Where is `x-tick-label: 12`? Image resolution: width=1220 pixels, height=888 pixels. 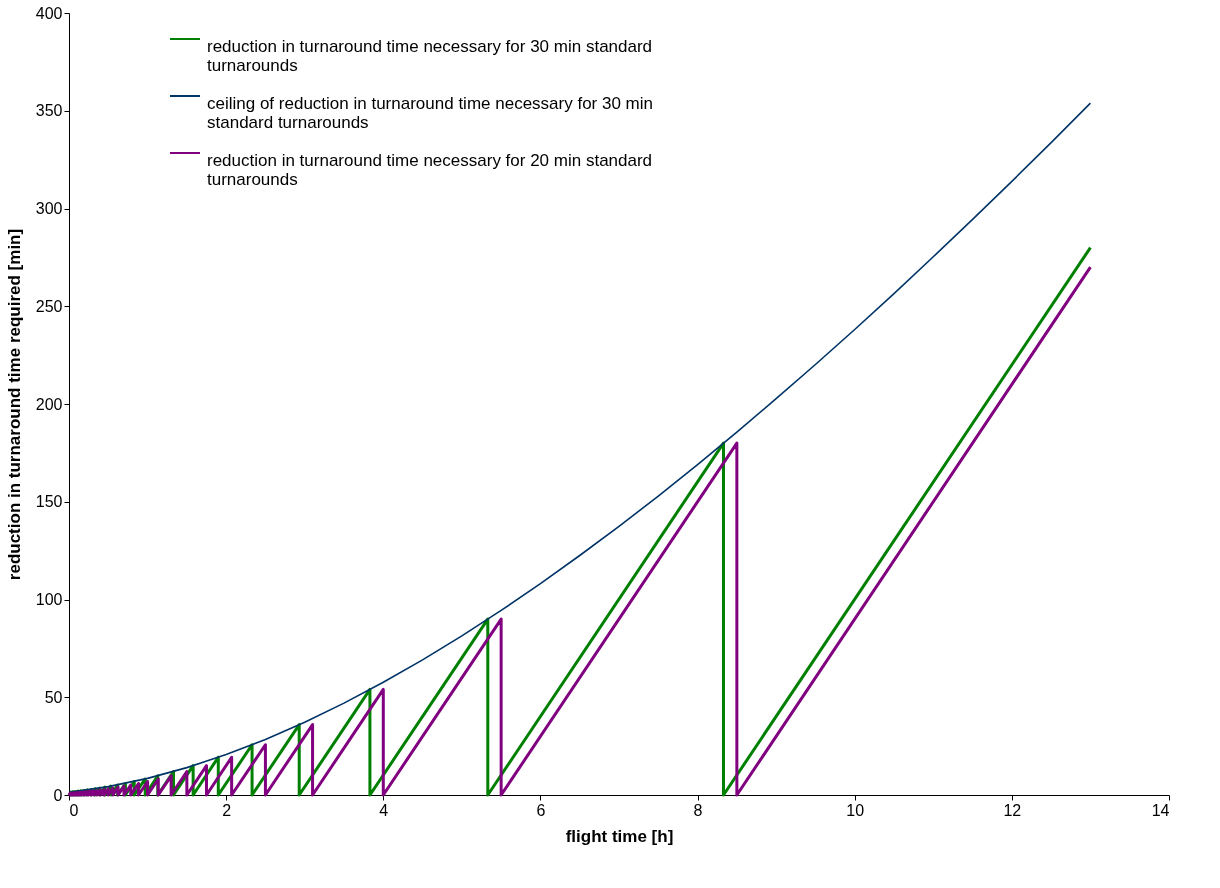 x-tick-label: 12 is located at coordinates (1012, 810).